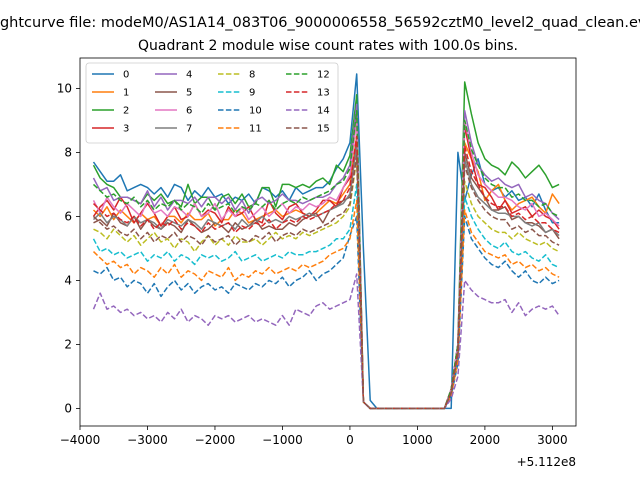  Describe the element at coordinates (323, 75) in the screenshot. I see `legend-label-12: 12` at that location.